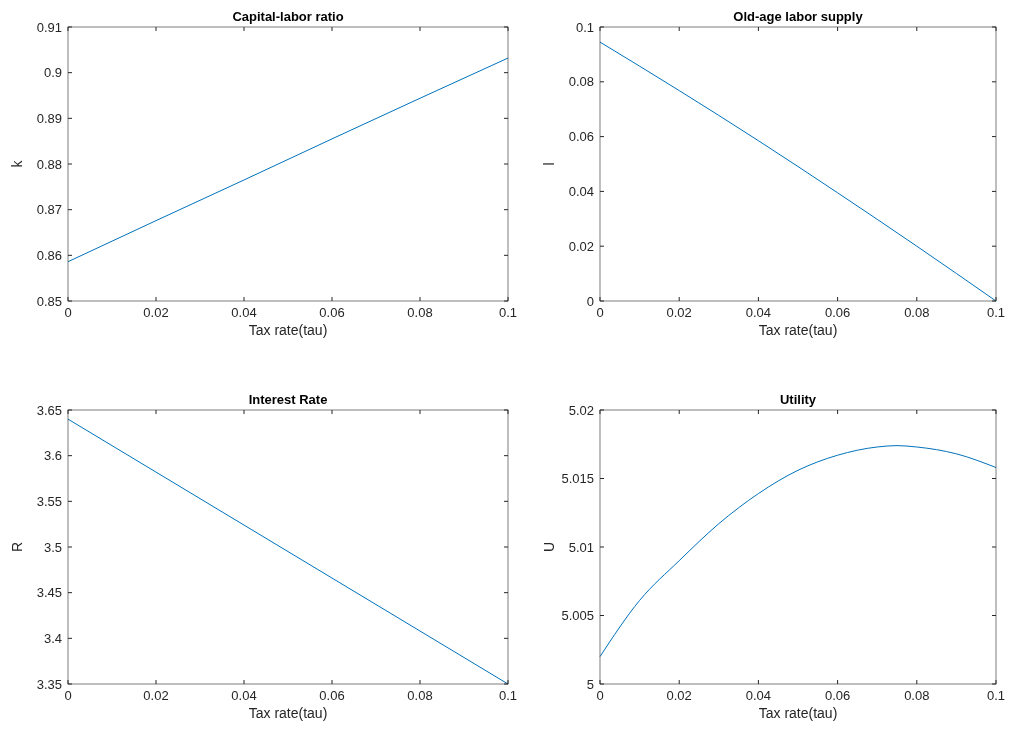  Describe the element at coordinates (798, 16) in the screenshot. I see `chart-title: Old-age labor supply` at that location.